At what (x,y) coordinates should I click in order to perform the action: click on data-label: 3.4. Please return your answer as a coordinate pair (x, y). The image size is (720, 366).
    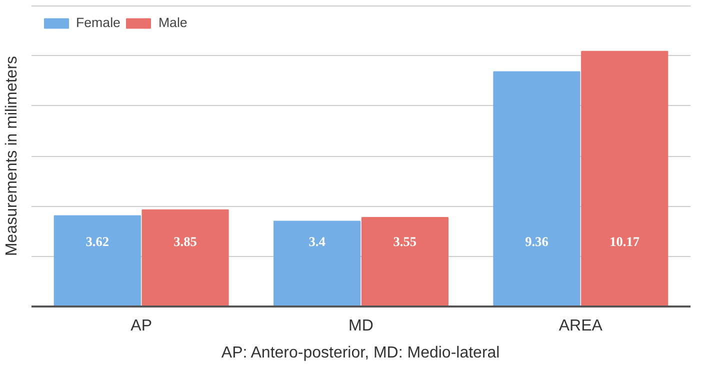
    Looking at the image, I should click on (317, 241).